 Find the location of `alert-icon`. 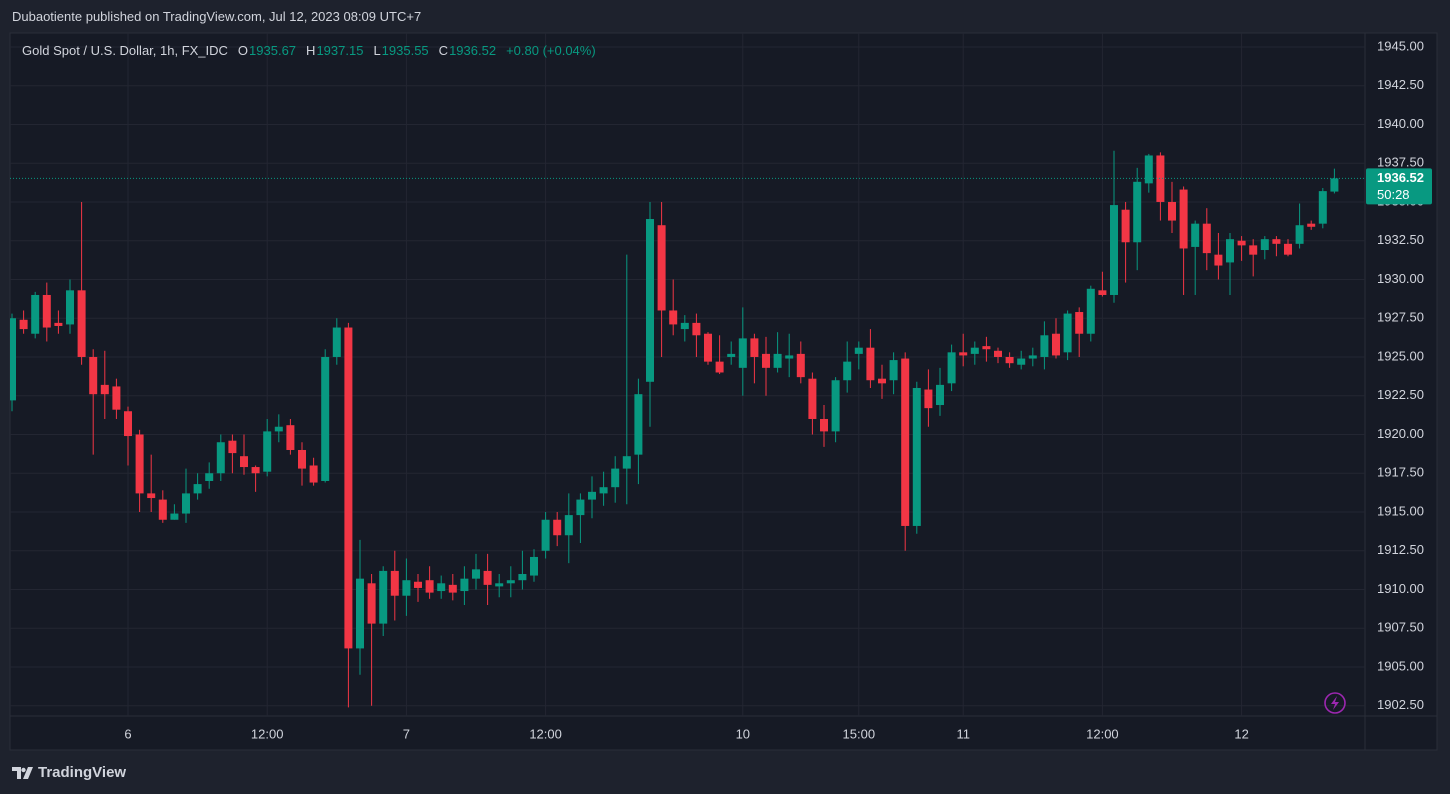

alert-icon is located at coordinates (1335, 703).